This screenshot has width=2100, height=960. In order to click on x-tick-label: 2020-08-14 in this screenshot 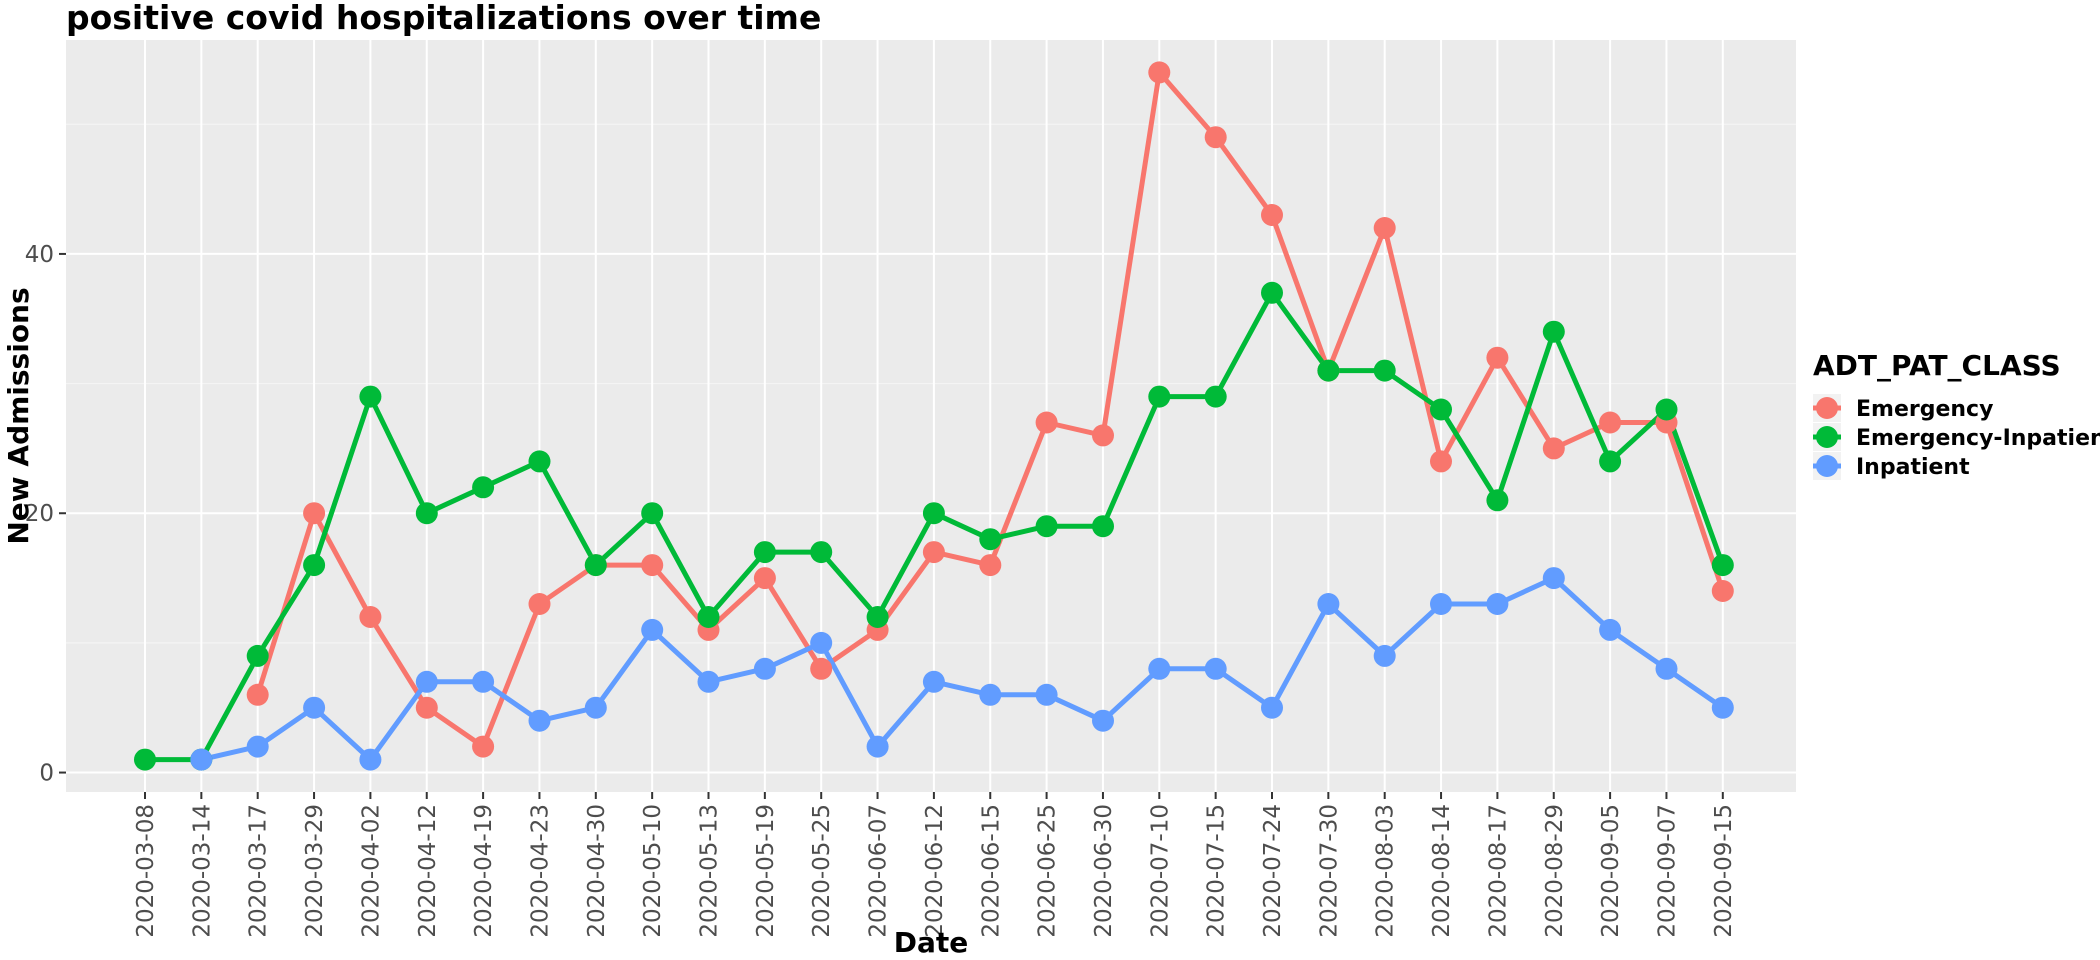, I will do `click(1442, 871)`.